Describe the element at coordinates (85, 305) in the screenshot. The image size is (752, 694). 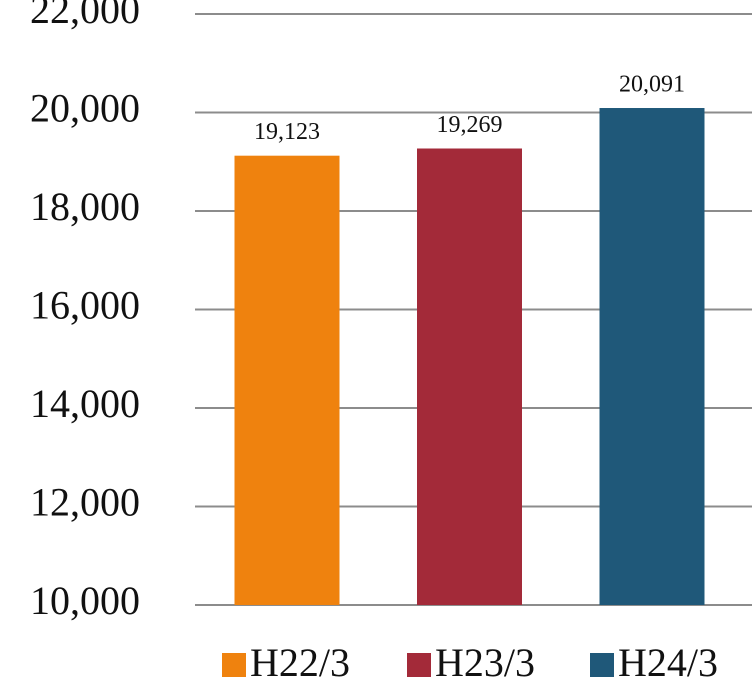
I see `y-tick-label: 16,000` at that location.